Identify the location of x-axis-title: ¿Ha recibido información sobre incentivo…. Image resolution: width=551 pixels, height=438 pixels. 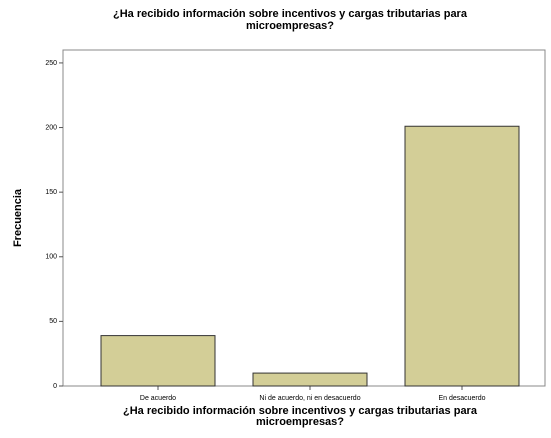
(300, 411).